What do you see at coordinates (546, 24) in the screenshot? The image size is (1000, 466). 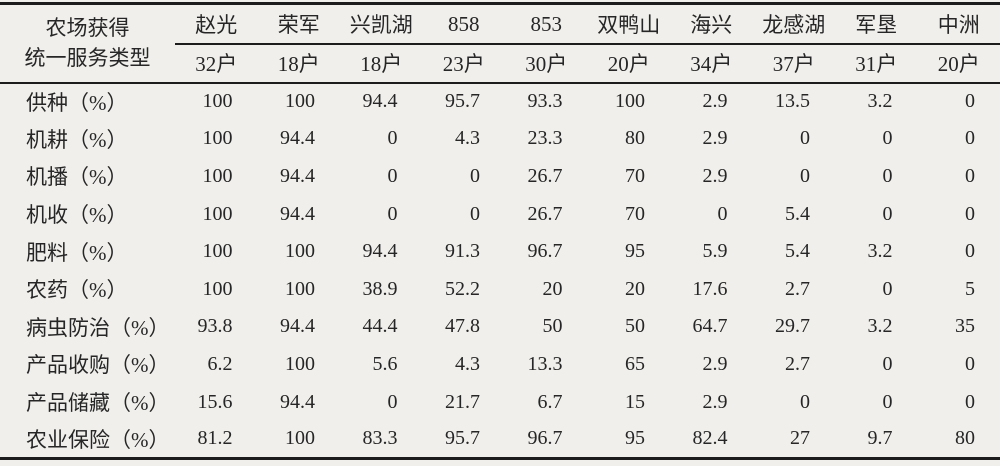 I see `farm-header-5: 853` at bounding box center [546, 24].